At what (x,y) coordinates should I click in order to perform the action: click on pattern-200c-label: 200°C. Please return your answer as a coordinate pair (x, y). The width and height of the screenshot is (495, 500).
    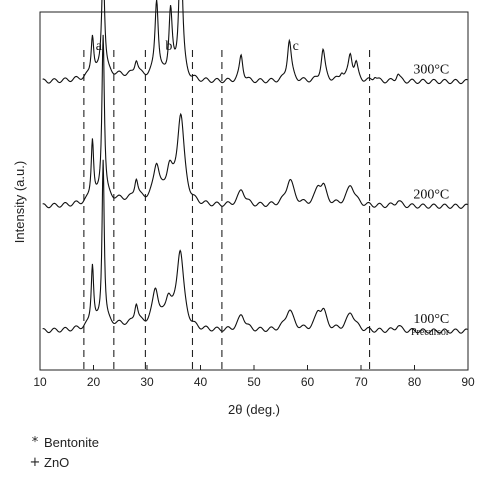
    Looking at the image, I should click on (431, 194).